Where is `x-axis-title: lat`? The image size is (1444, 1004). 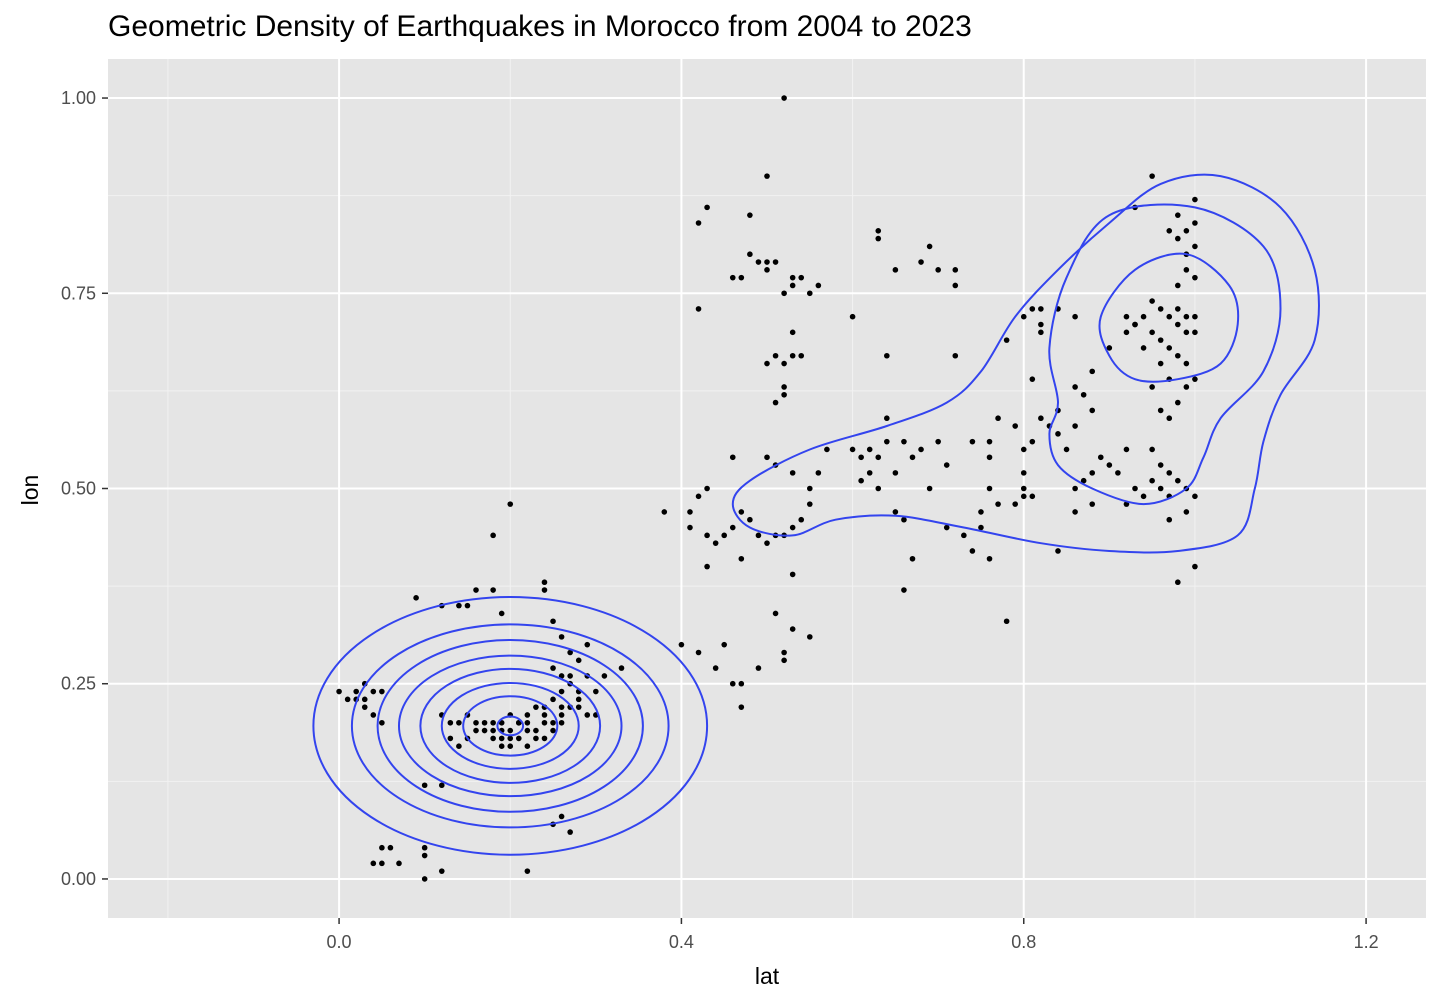 x-axis-title: lat is located at coordinates (767, 976).